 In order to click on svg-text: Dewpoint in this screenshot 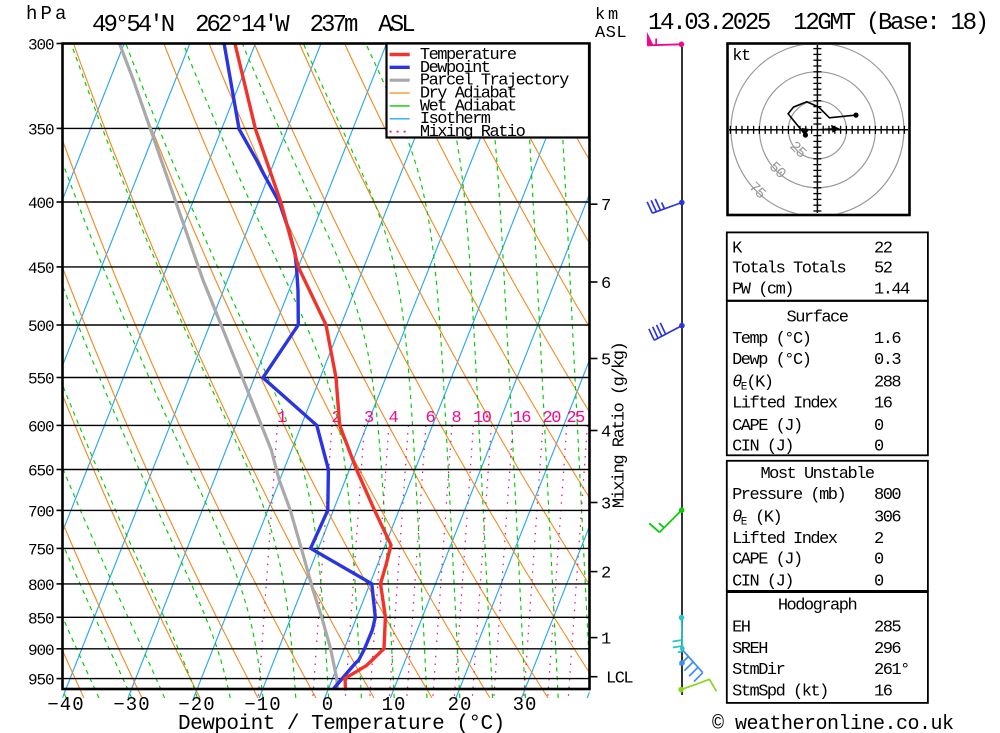, I will do `click(455, 68)`.